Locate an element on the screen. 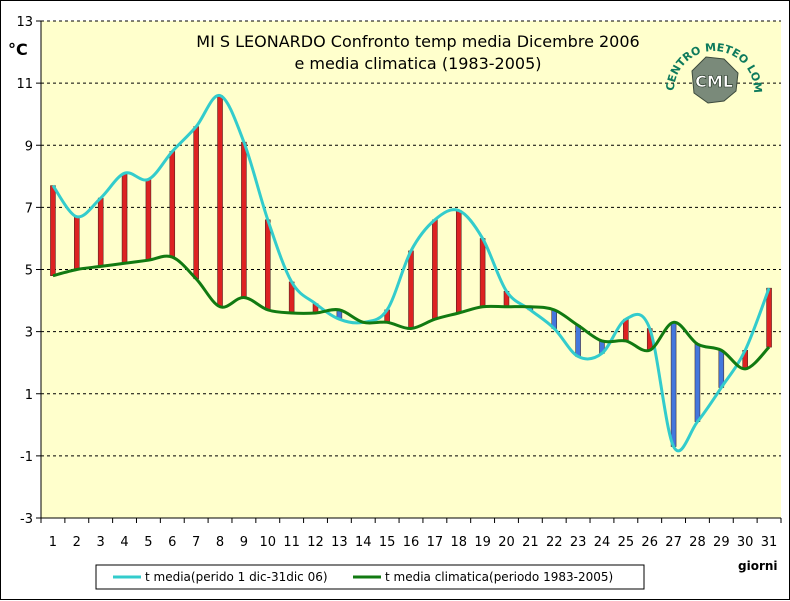  y-tick-label: -1 is located at coordinates (26, 457).